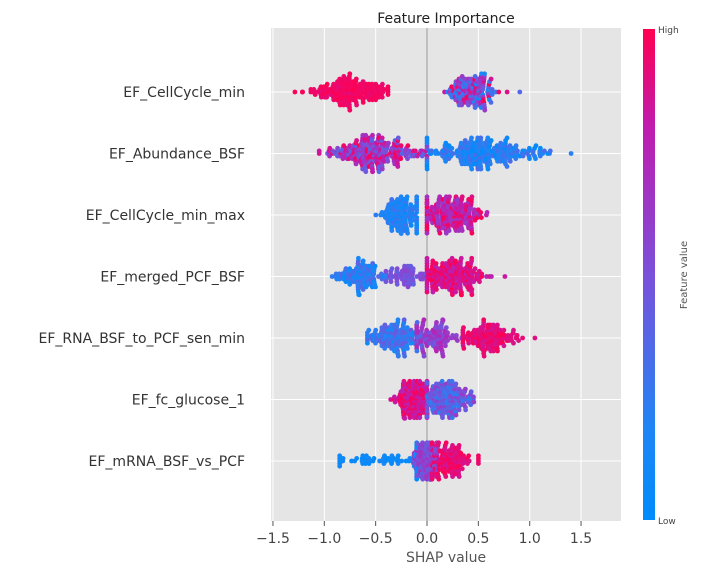 This screenshot has height=580, width=720. I want to click on feature-label: EF_RNA_BSF_to_PCF_sen_min, so click(142, 339).